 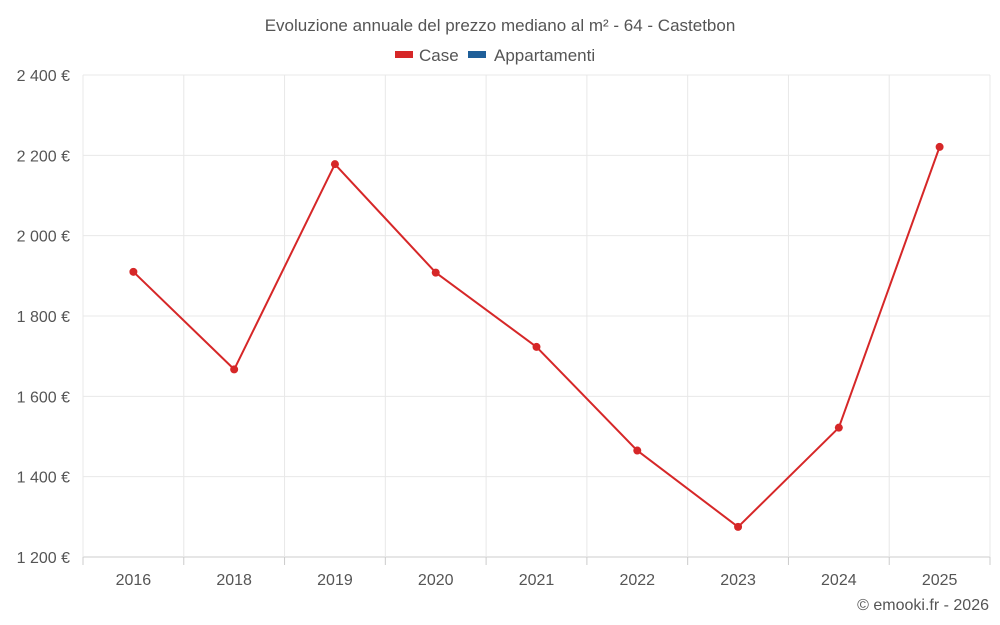 I want to click on y-tick-label: 1 600 €, so click(x=43, y=397).